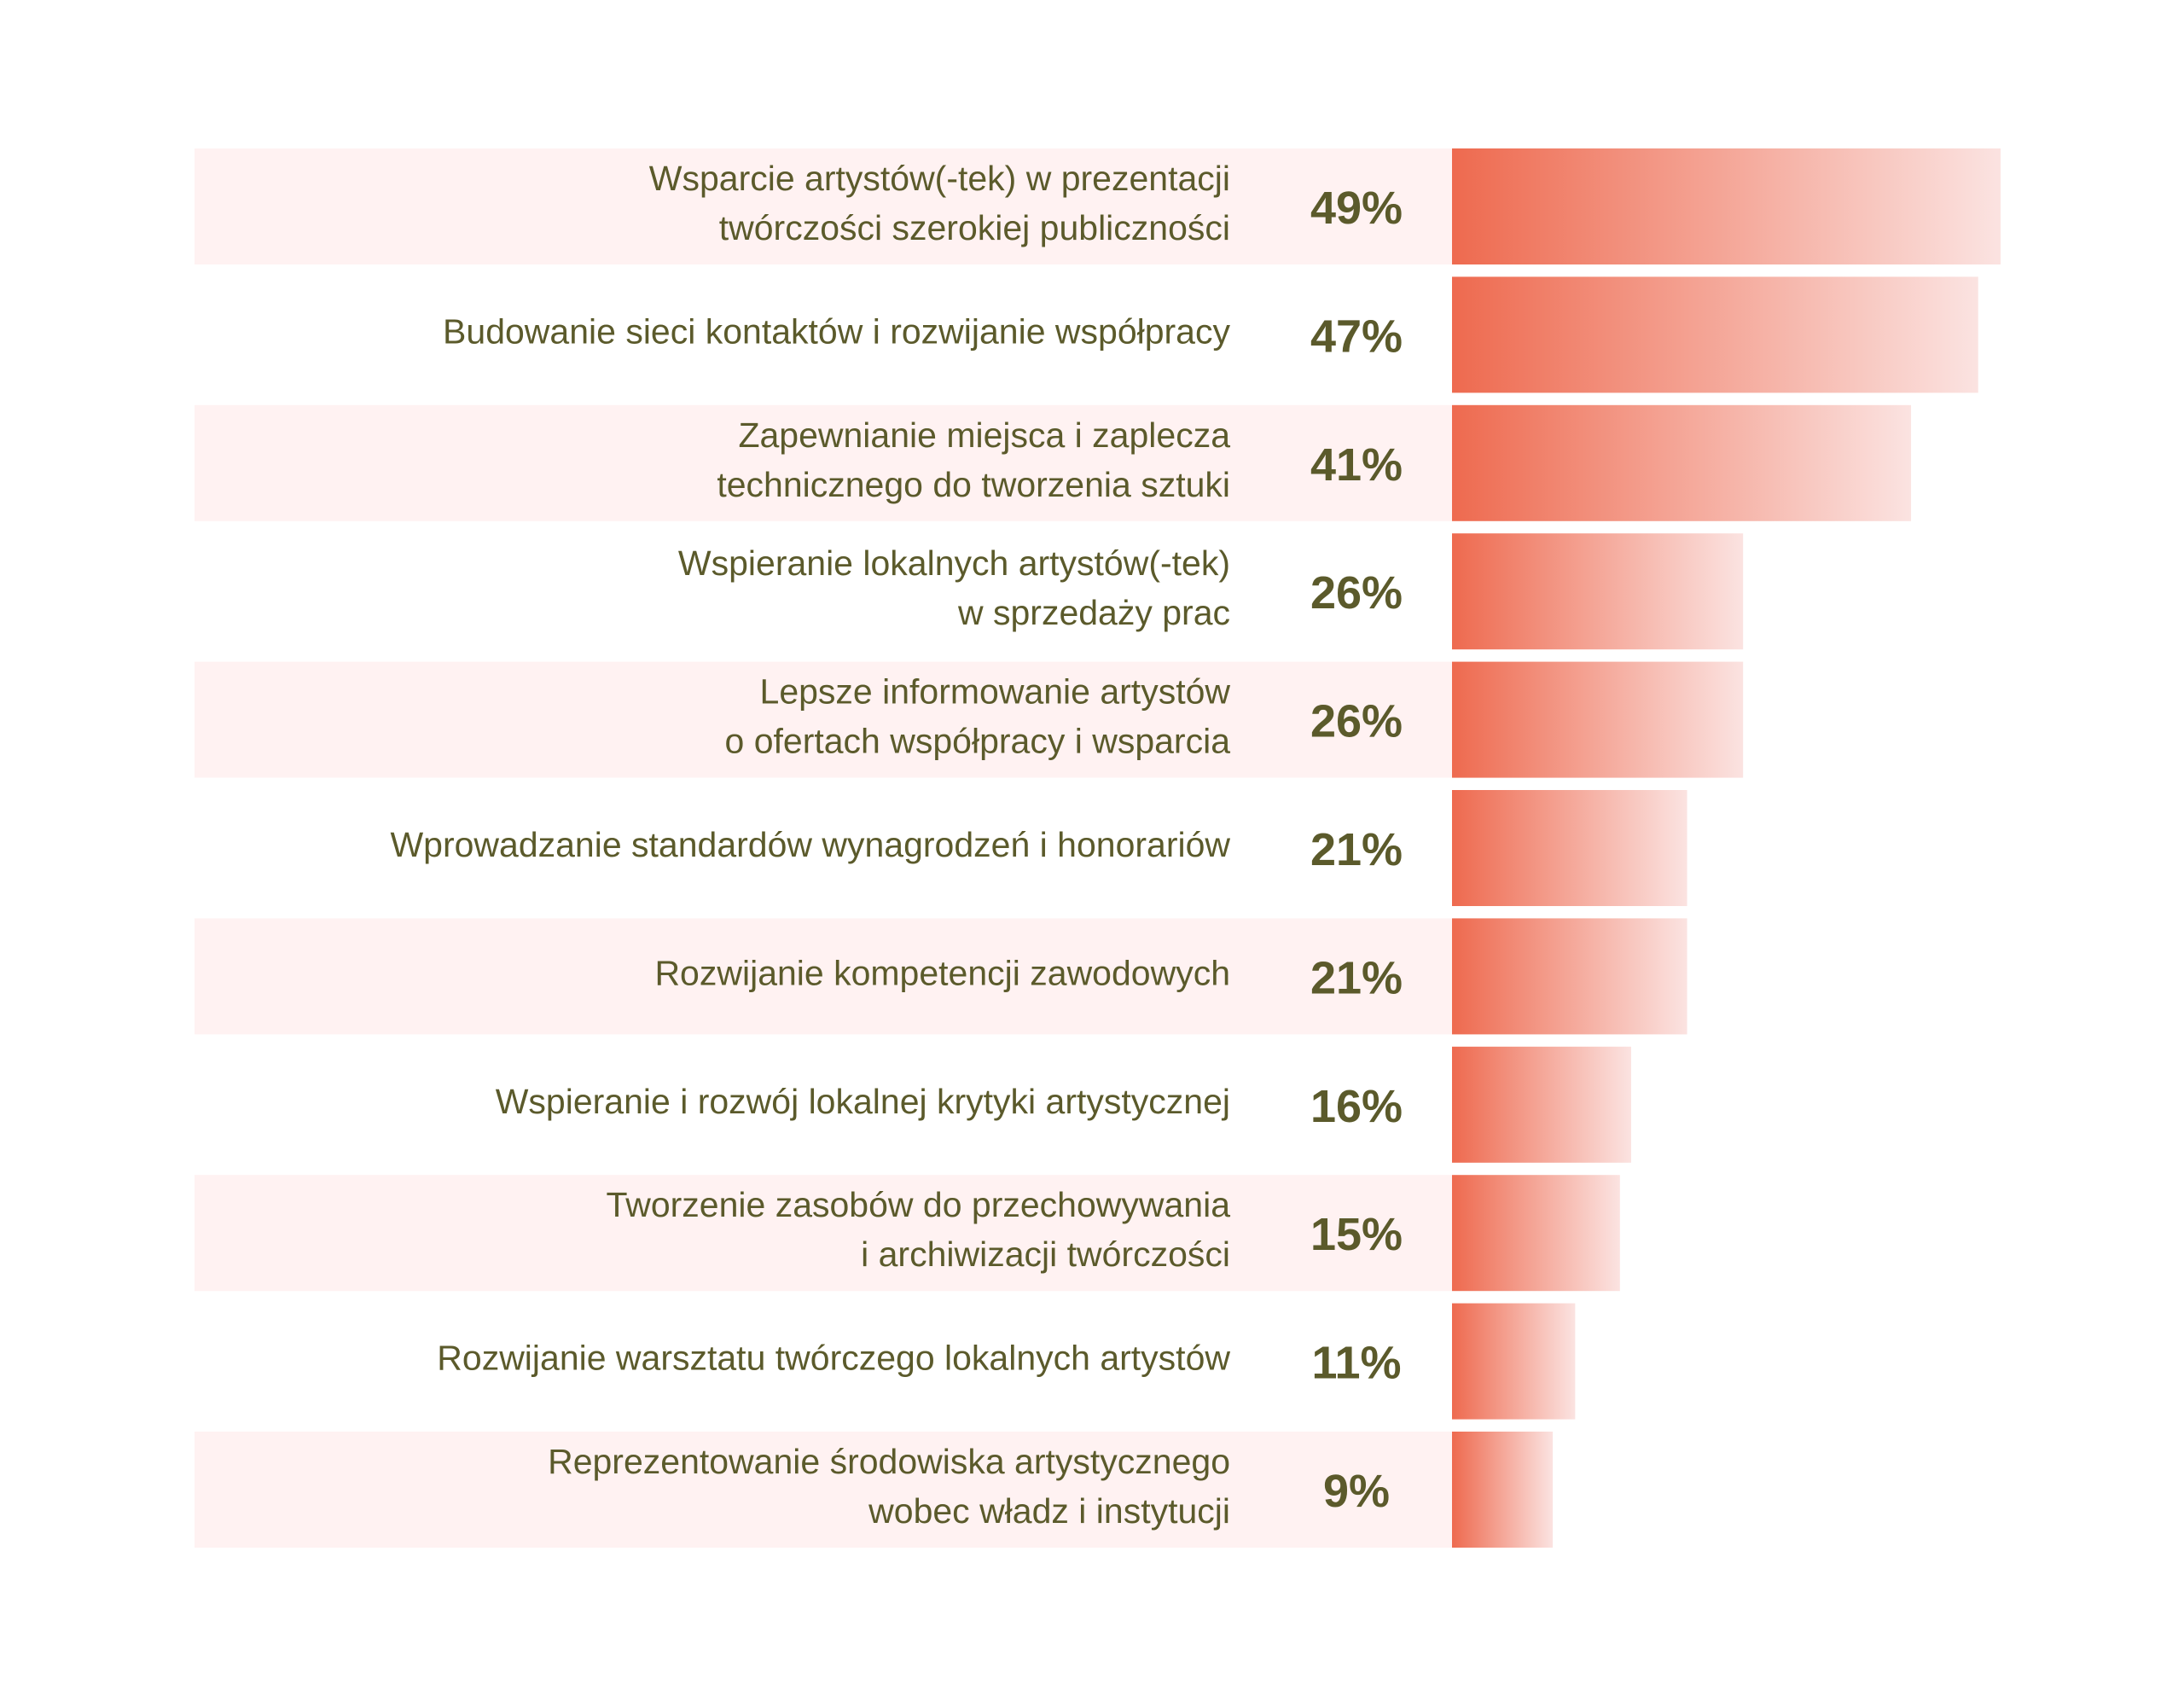 The width and height of the screenshot is (2184, 1685). What do you see at coordinates (974, 484) in the screenshot?
I see `category-label-line: technicznego do tworzenia sztuki` at bounding box center [974, 484].